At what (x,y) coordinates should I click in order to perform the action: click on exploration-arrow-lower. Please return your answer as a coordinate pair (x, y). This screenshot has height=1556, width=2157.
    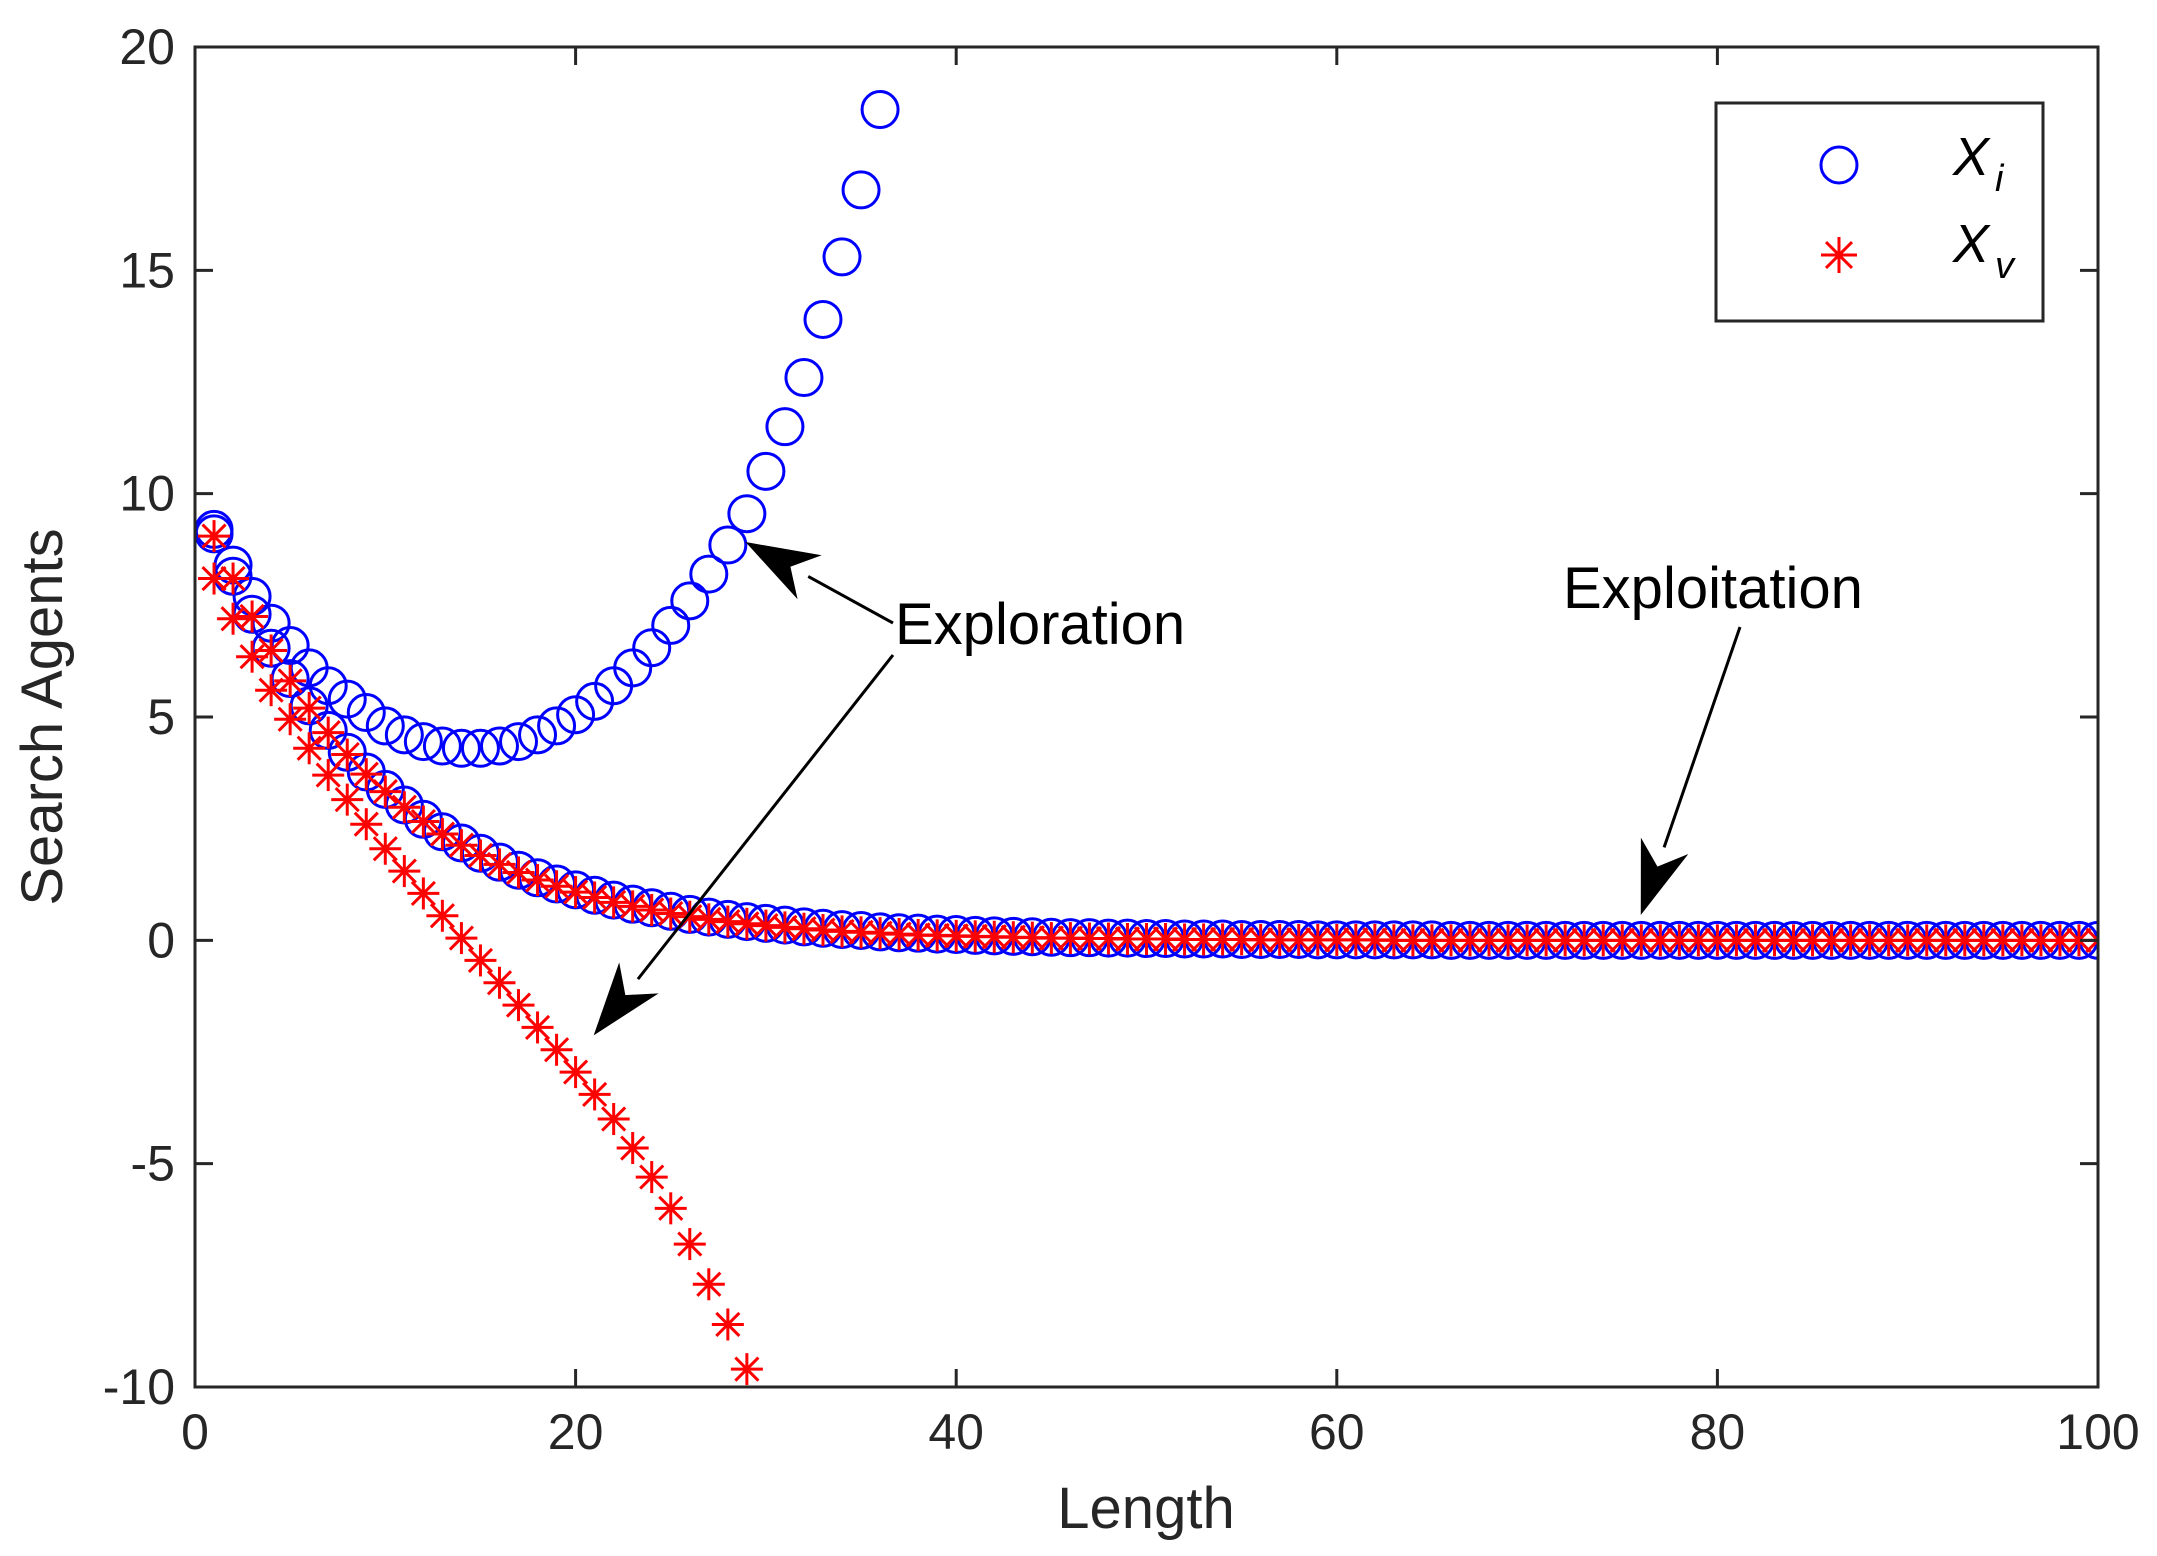
    Looking at the image, I should click on (744, 845).